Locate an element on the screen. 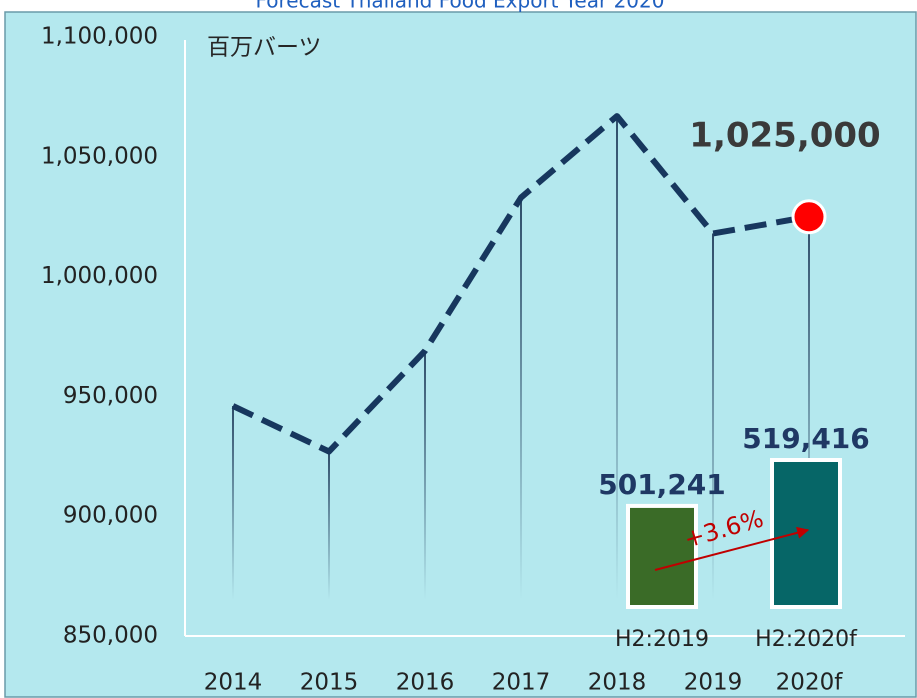 The height and width of the screenshot is (698, 917). inset-category-label: H2:2020f is located at coordinates (806, 639).